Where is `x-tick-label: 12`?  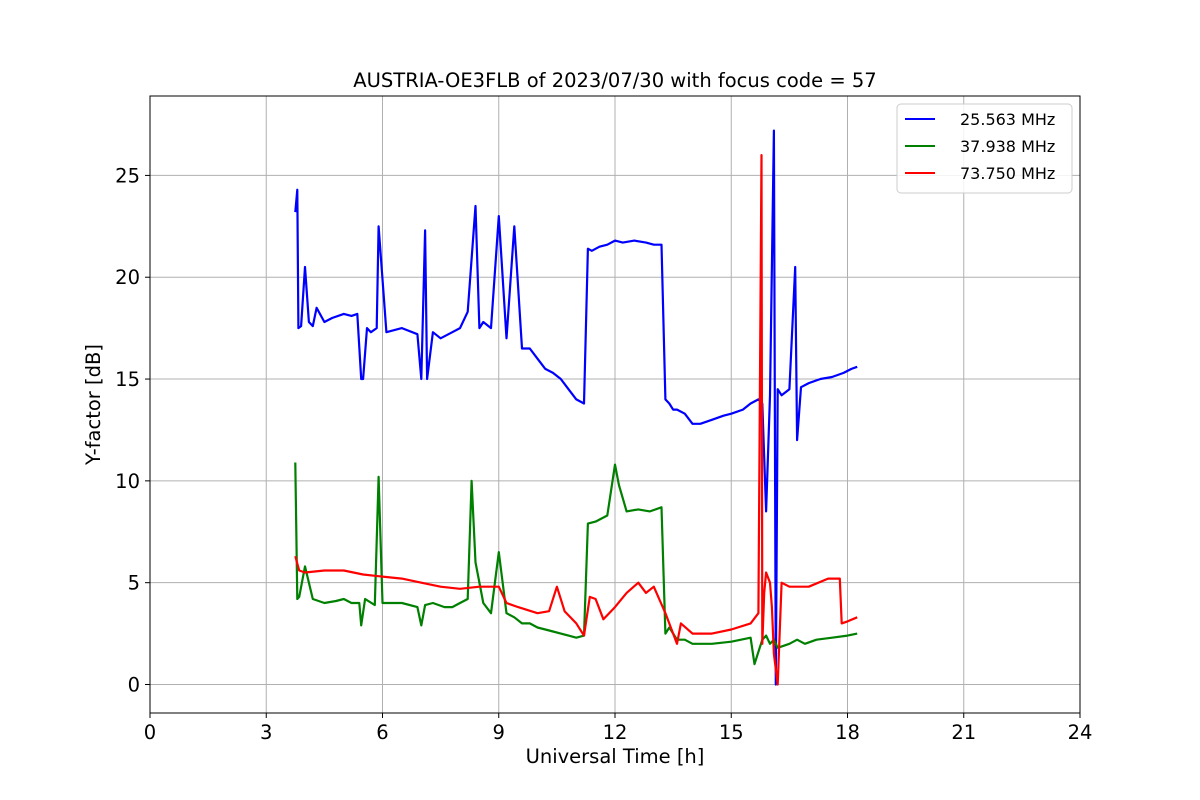
x-tick-label: 12 is located at coordinates (615, 732).